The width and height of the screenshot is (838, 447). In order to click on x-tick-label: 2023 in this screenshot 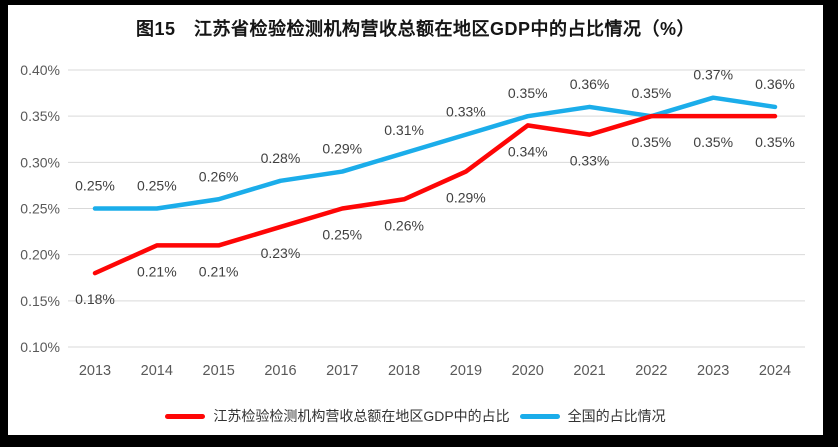, I will do `click(713, 371)`.